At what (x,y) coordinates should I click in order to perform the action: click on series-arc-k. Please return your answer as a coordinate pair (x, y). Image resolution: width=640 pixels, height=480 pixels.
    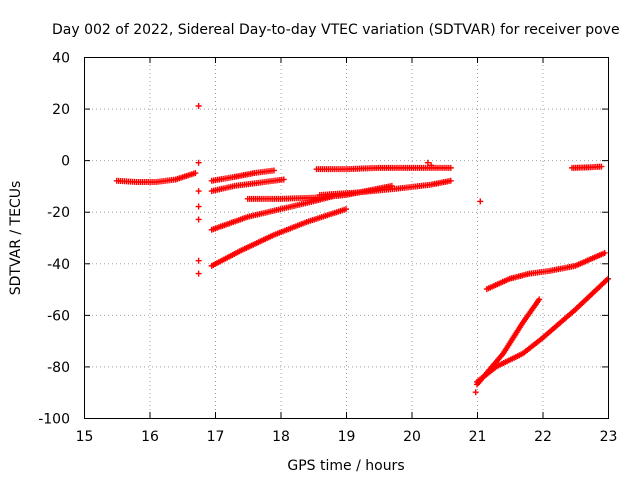
    Looking at the image, I should click on (545, 271).